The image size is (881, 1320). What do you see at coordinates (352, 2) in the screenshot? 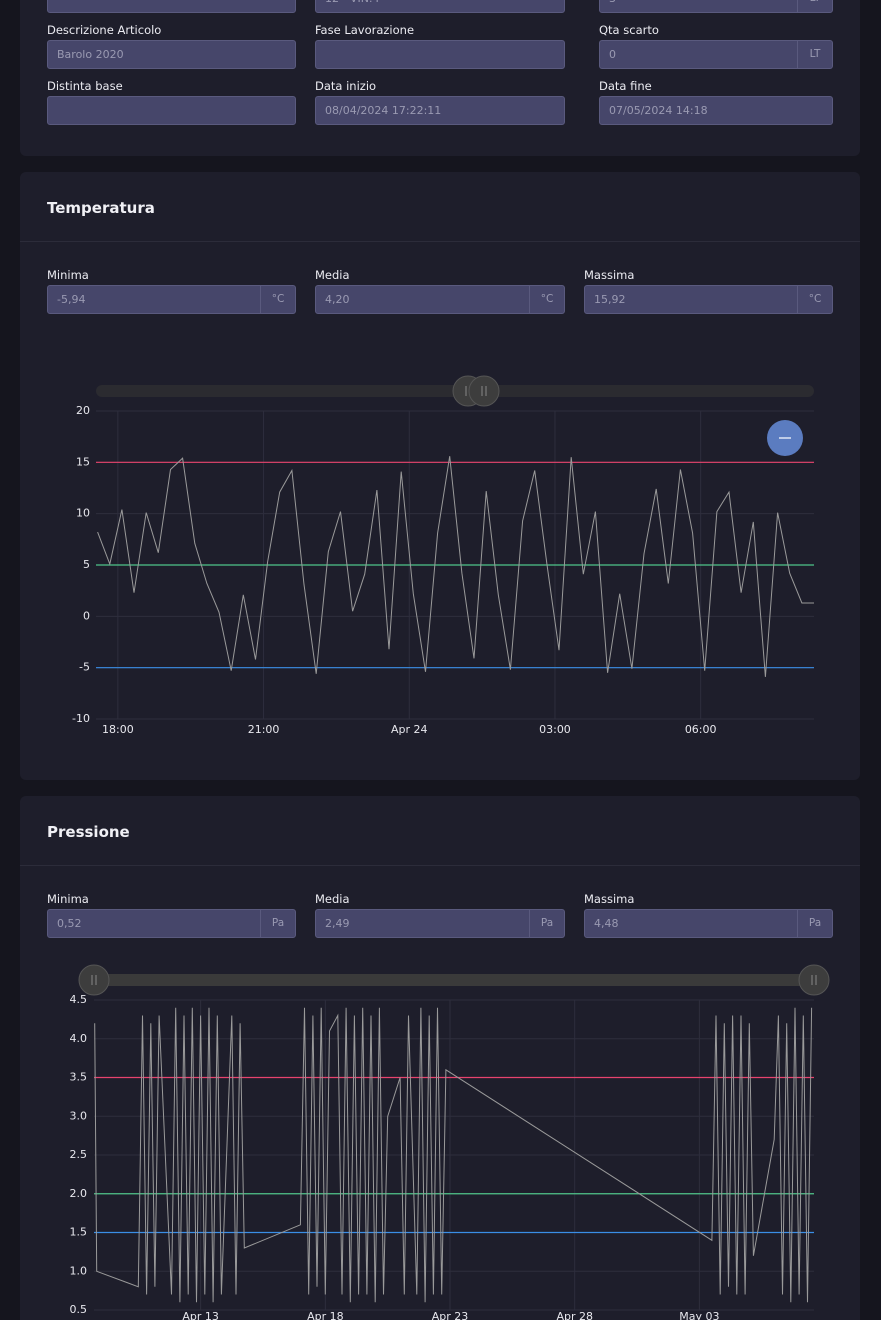
I see `input-value: 12 - VIN.4` at bounding box center [352, 2].